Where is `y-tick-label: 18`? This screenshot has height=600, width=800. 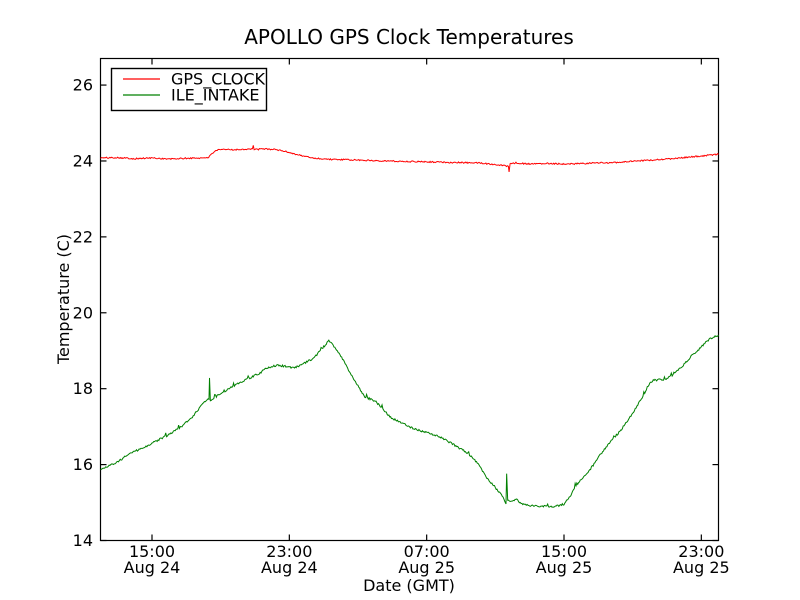 y-tick-label: 18 is located at coordinates (83, 388).